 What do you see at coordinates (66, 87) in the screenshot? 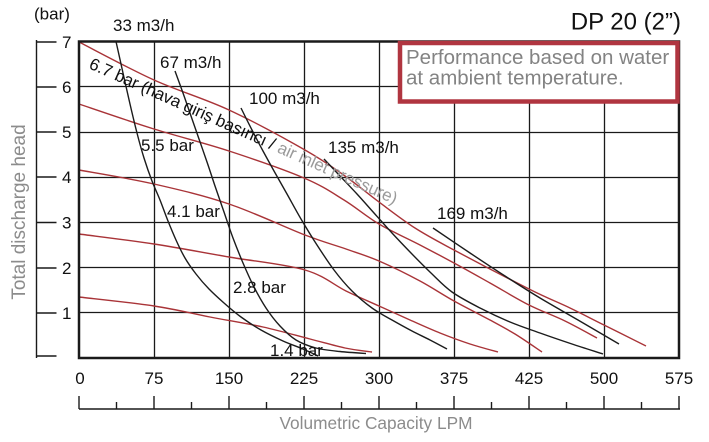
I see `svg-text: 6` at bounding box center [66, 87].